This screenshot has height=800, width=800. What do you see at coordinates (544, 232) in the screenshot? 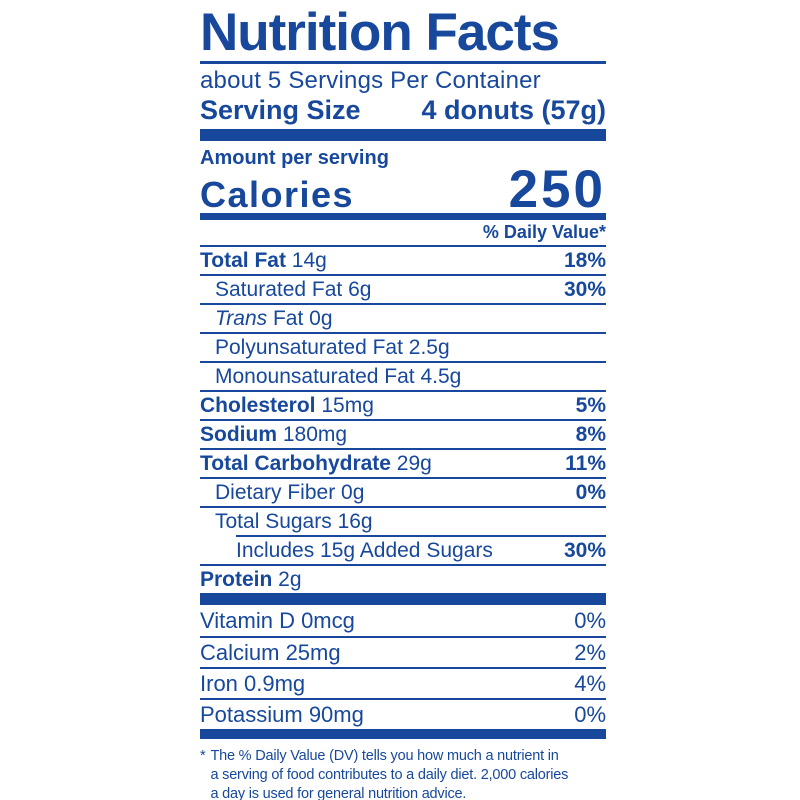
I see `daily-value-header: % Daily Value*` at bounding box center [544, 232].